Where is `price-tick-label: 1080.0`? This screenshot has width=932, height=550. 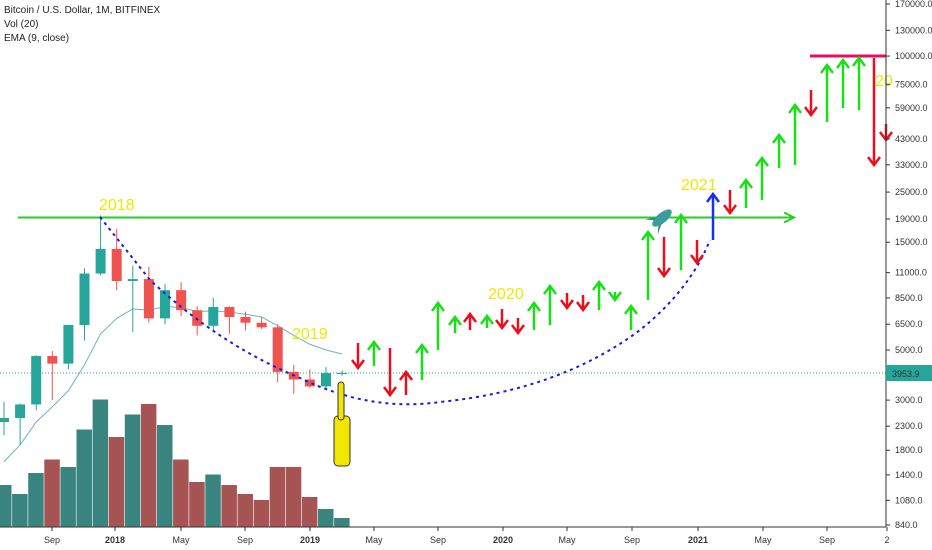
price-tick-label: 1080.0 is located at coordinates (909, 500).